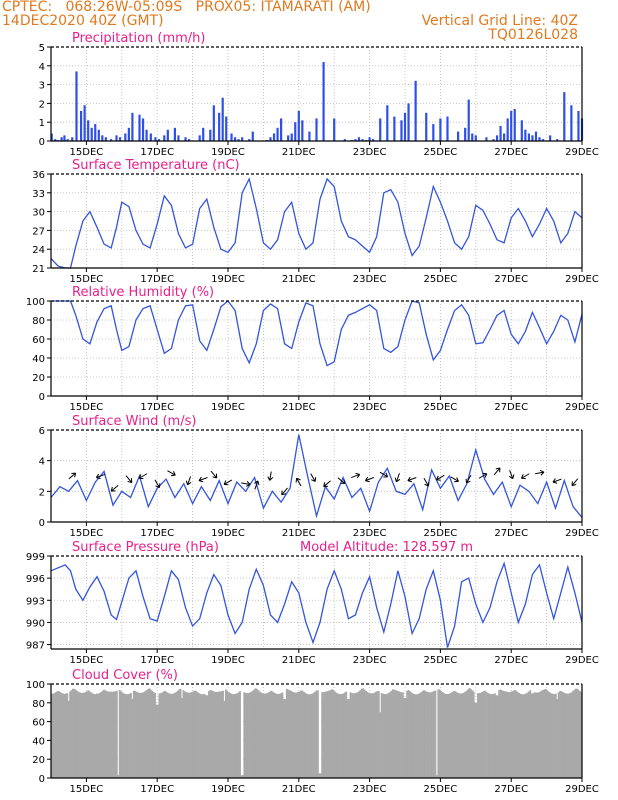  I want to click on x-tick-label: 19DEC, so click(228, 407).